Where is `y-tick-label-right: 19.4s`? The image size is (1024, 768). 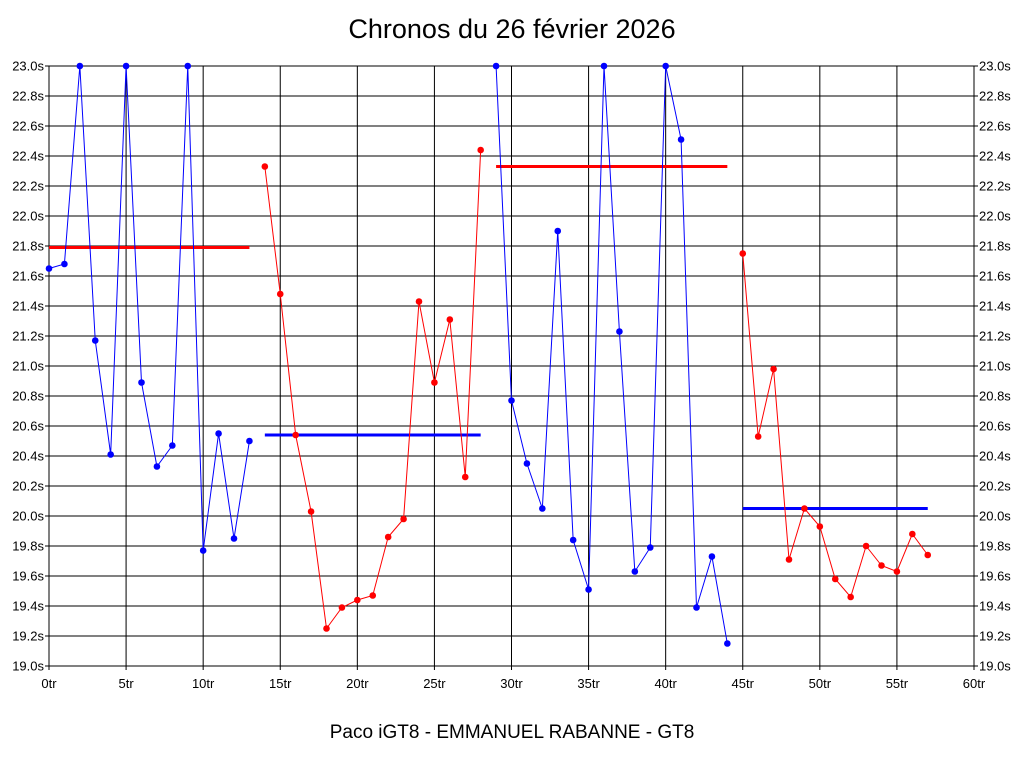
y-tick-label-right: 19.4s is located at coordinates (995, 606).